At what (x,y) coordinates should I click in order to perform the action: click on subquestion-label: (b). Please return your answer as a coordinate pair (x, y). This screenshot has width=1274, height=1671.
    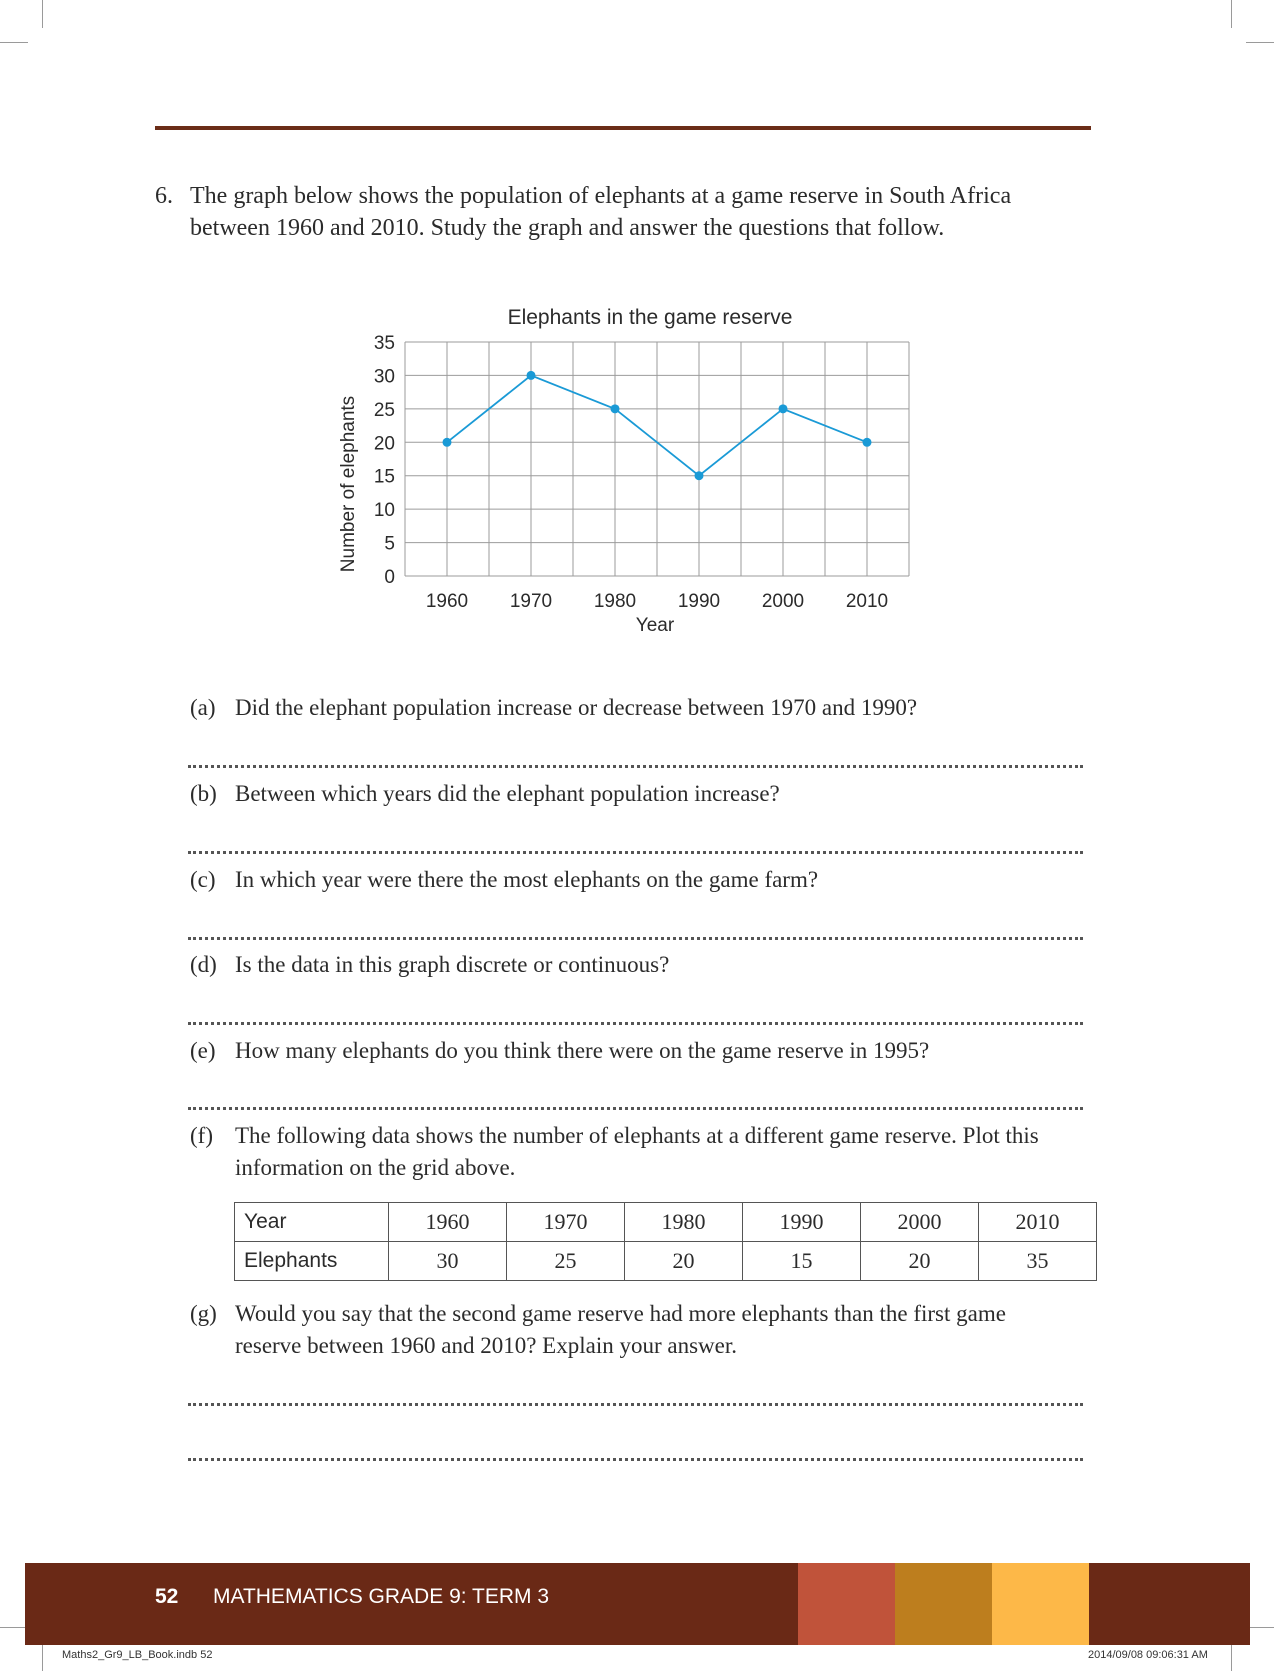
    Looking at the image, I should click on (203, 793).